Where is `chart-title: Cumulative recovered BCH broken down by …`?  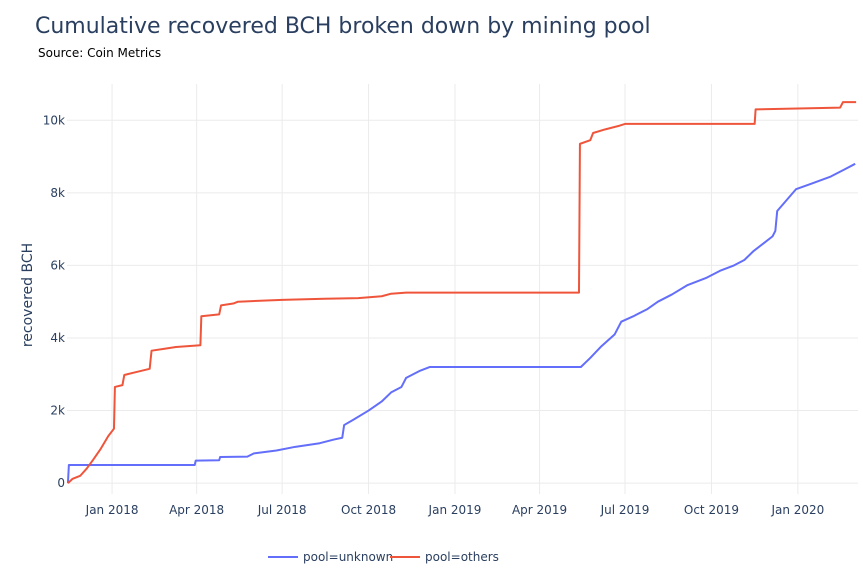
chart-title: Cumulative recovered BCH broken down by … is located at coordinates (343, 26).